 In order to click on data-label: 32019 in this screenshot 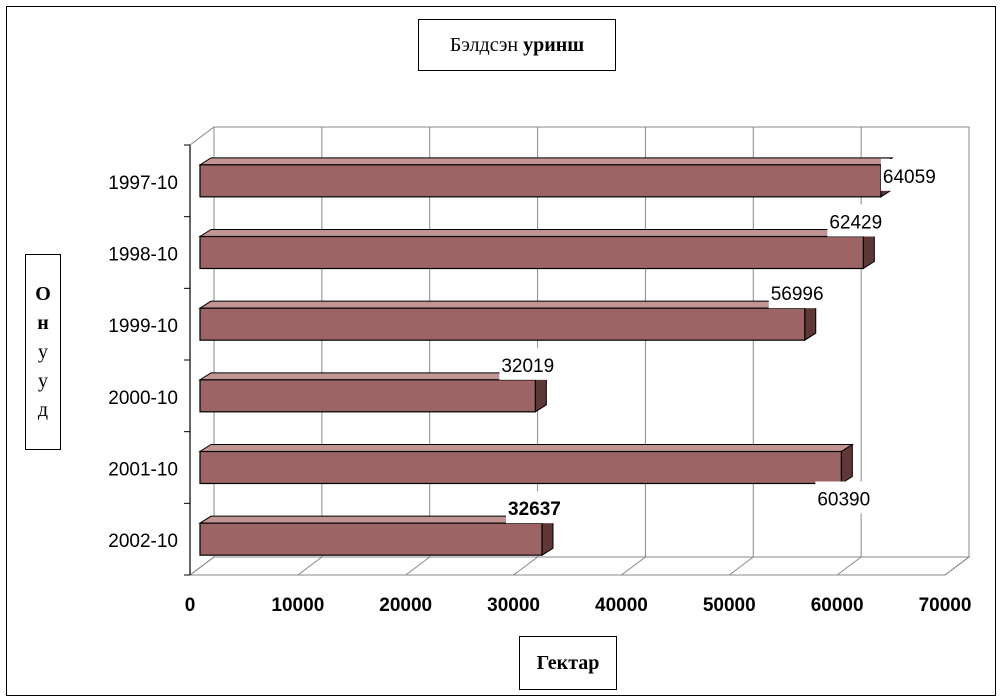, I will do `click(527, 366)`.